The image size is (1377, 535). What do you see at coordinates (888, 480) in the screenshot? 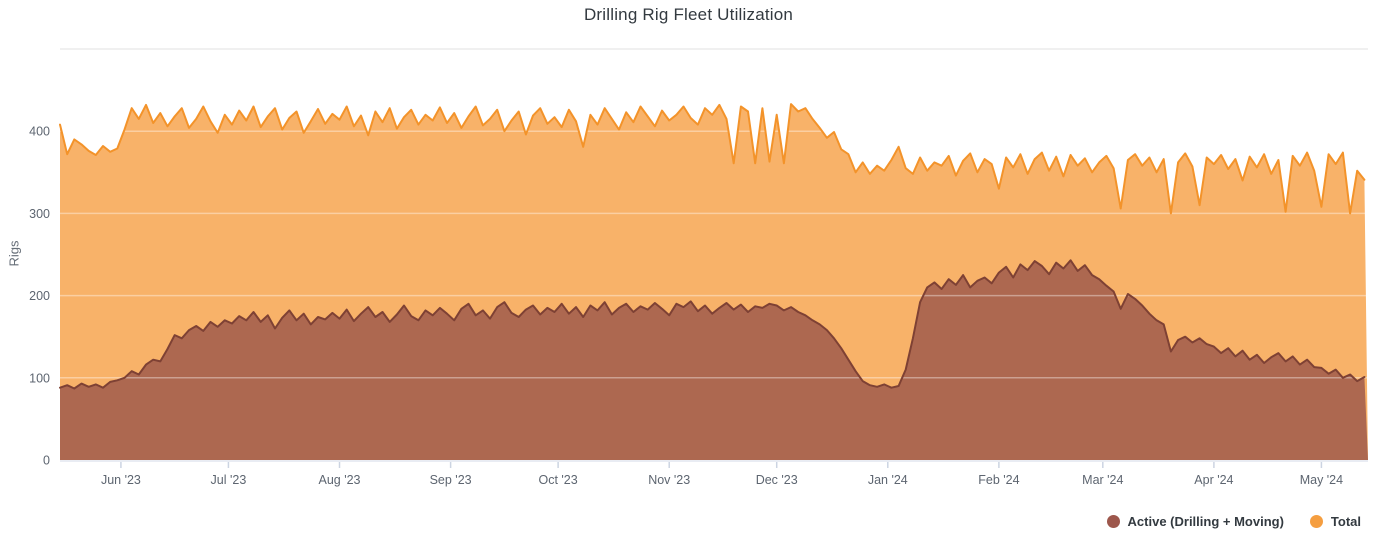
I see `x-tick-label: Jan '24` at bounding box center [888, 480].